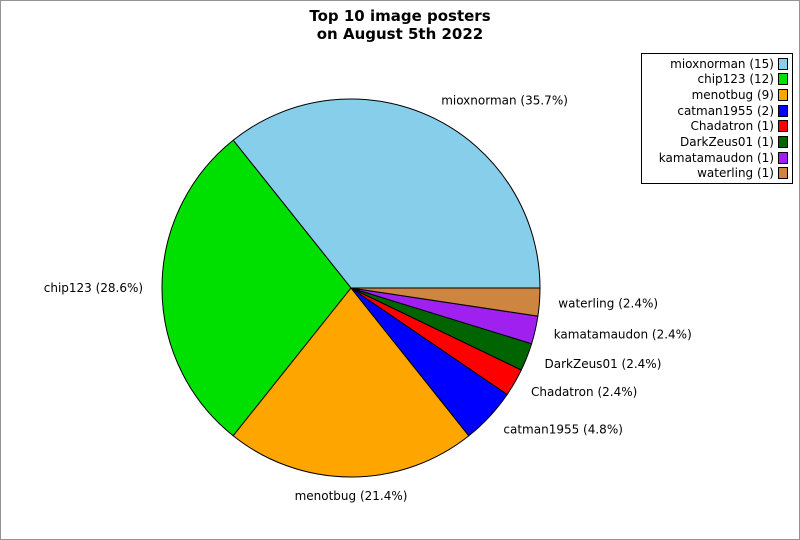  Describe the element at coordinates (735, 79) in the screenshot. I see `legend-item-label: chip123 (12)` at that location.